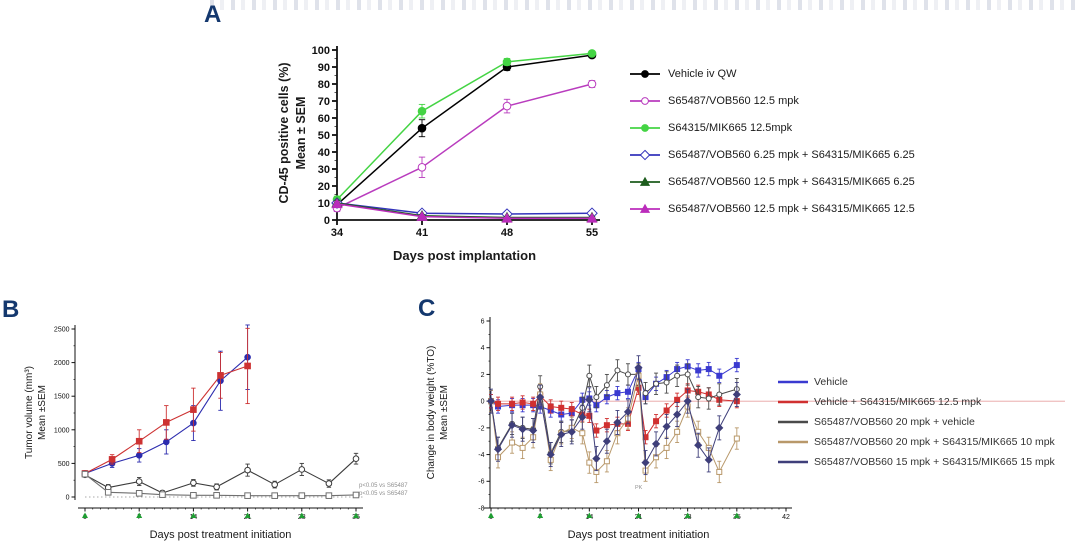  I want to click on legend-item: Vehicle + S64315/MIK665 12.5 mpk, so click(916, 402).